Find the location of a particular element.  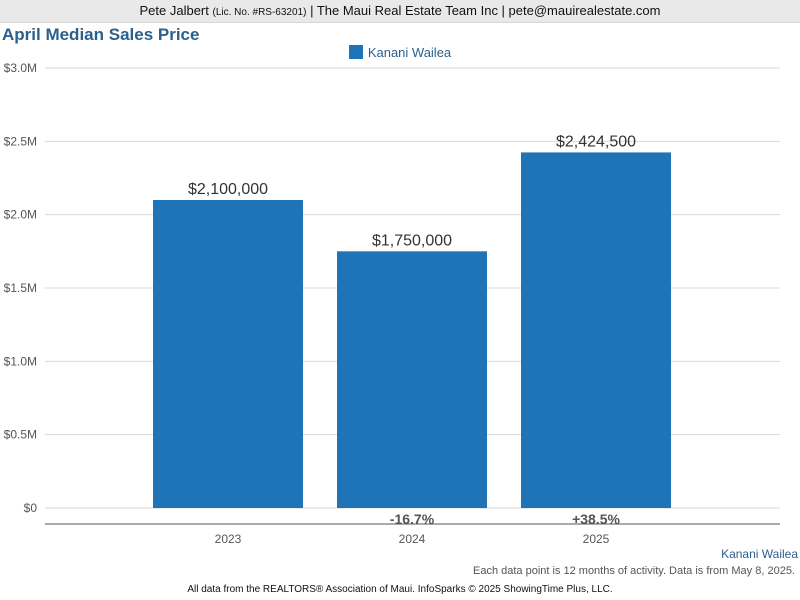

legend: Kanani Wailea is located at coordinates (400, 52).